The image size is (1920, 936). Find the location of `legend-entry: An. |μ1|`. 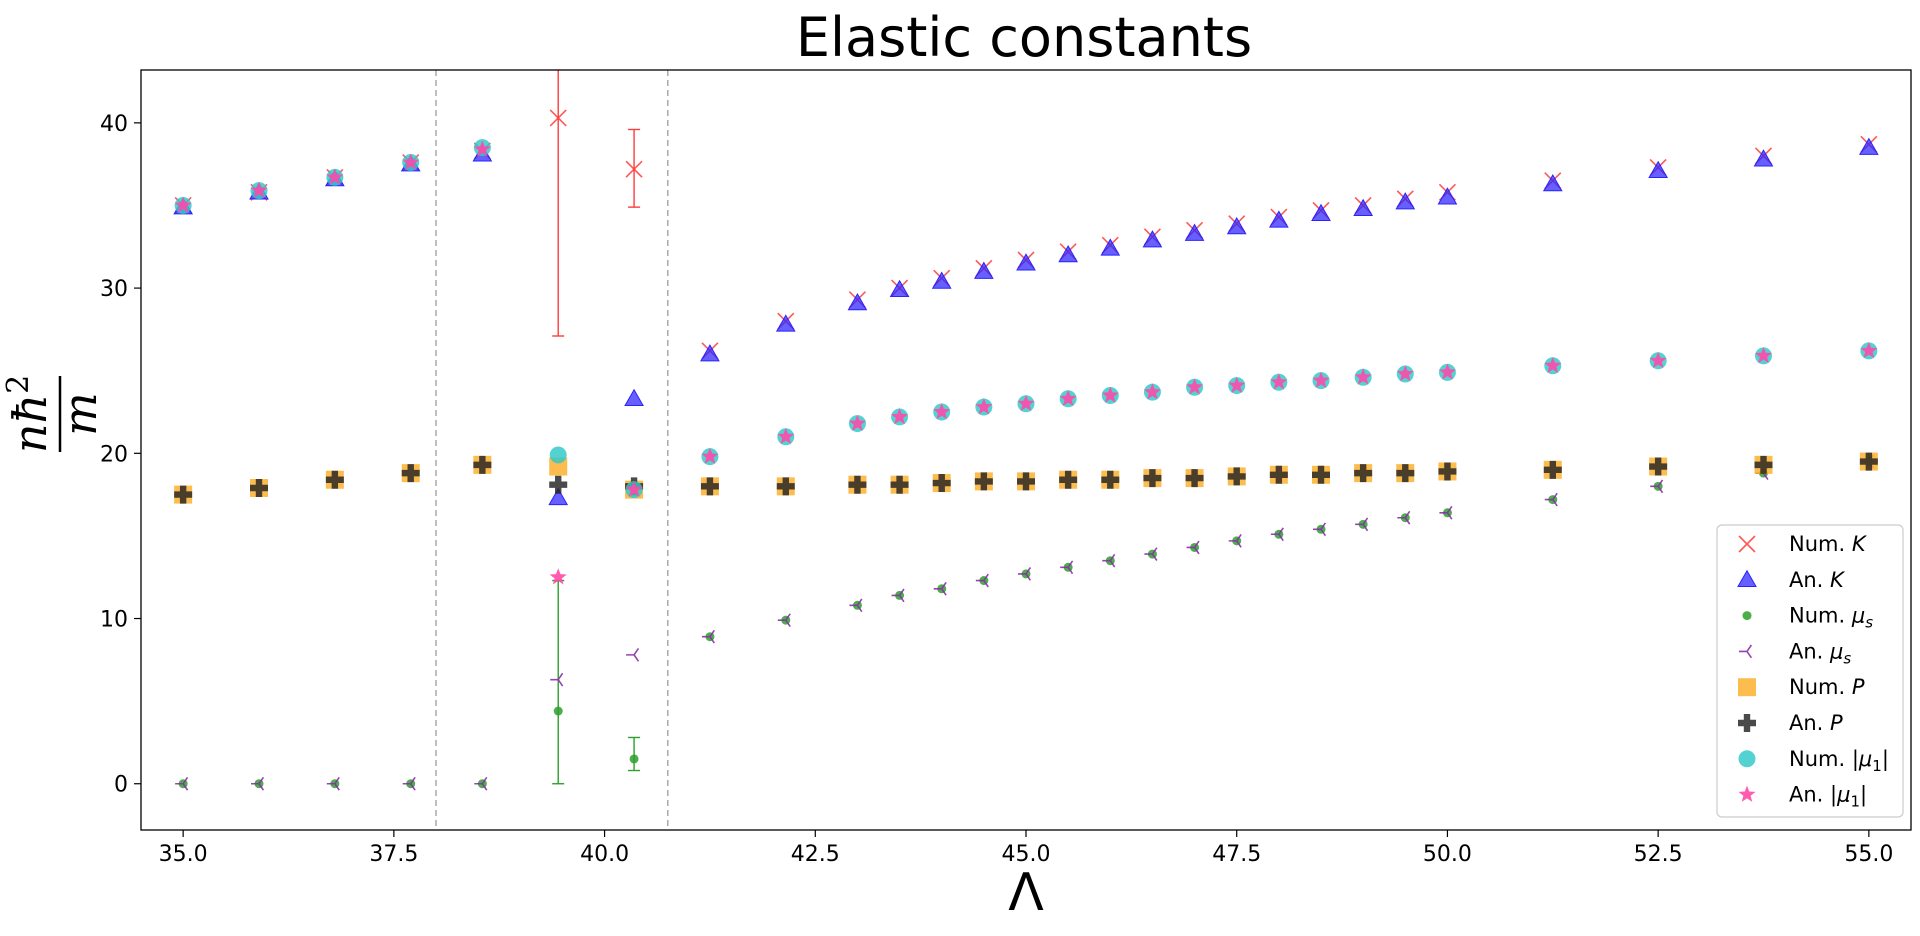

legend-entry: An. |μ1| is located at coordinates (1802, 797).